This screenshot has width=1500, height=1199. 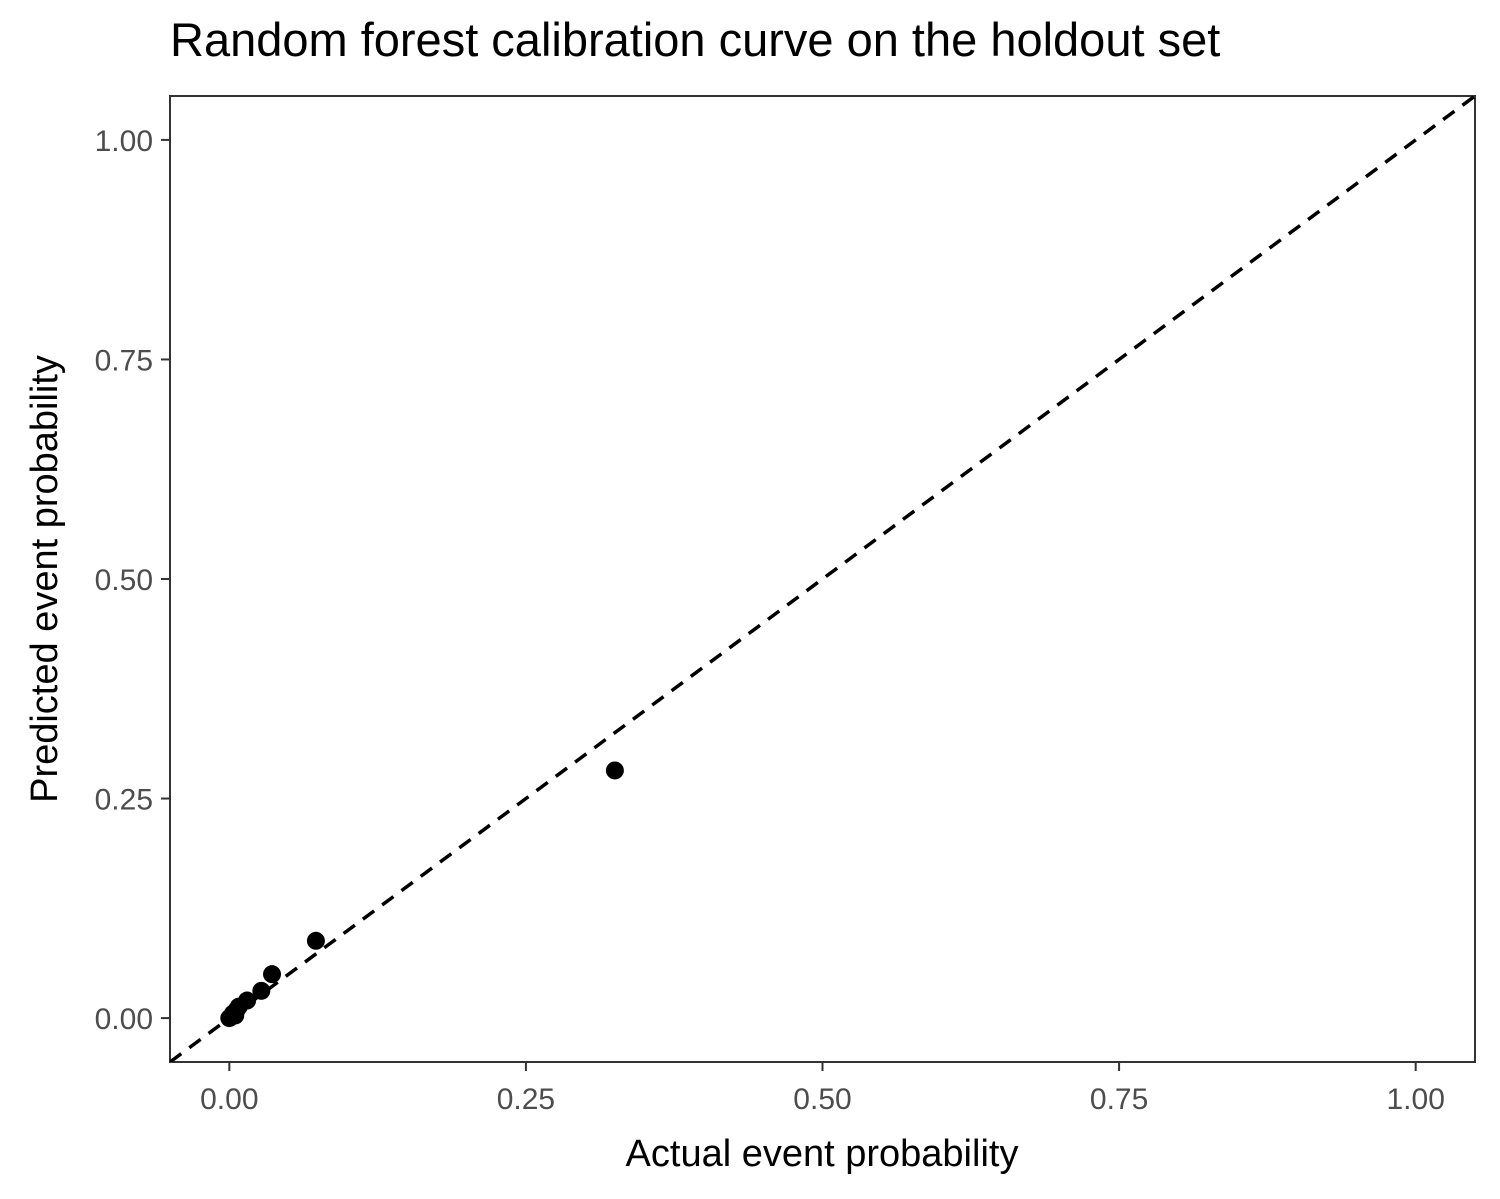 I want to click on y-tick-label: 0.75, so click(x=124, y=360).